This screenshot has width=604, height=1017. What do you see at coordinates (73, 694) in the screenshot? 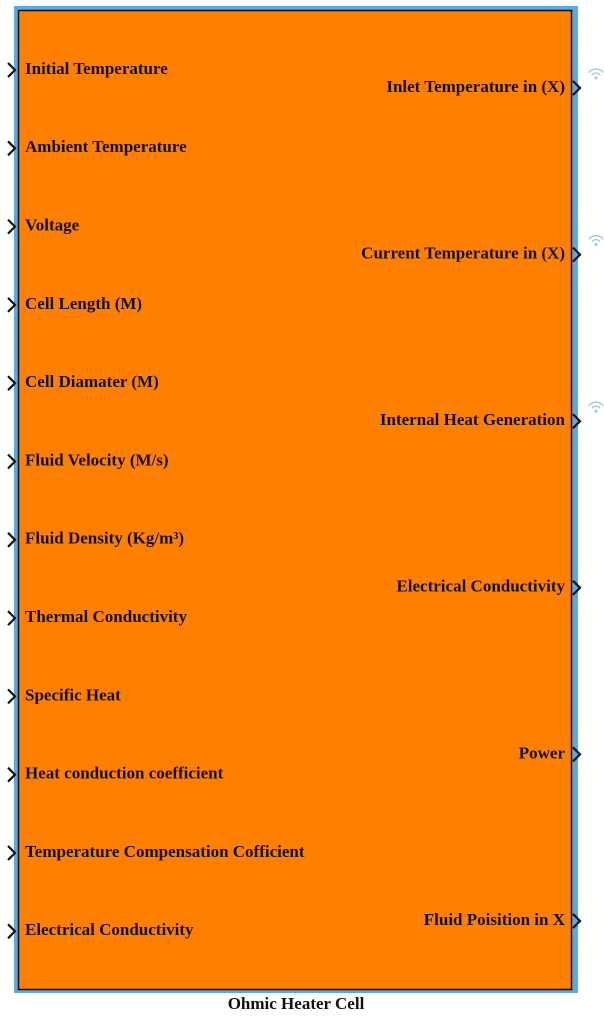
I see `input-port-label: Specific Heat` at bounding box center [73, 694].